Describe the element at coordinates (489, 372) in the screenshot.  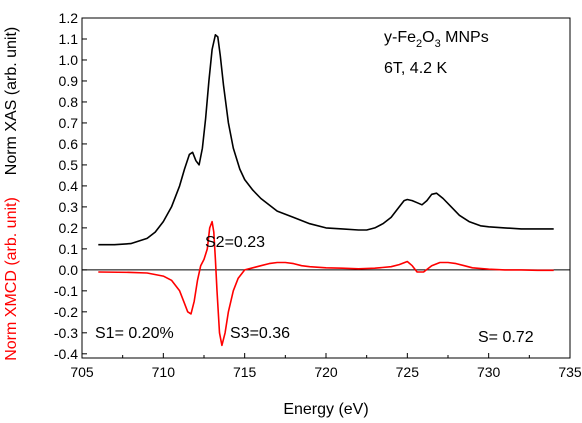
I see `x-tick-label: 730` at that location.